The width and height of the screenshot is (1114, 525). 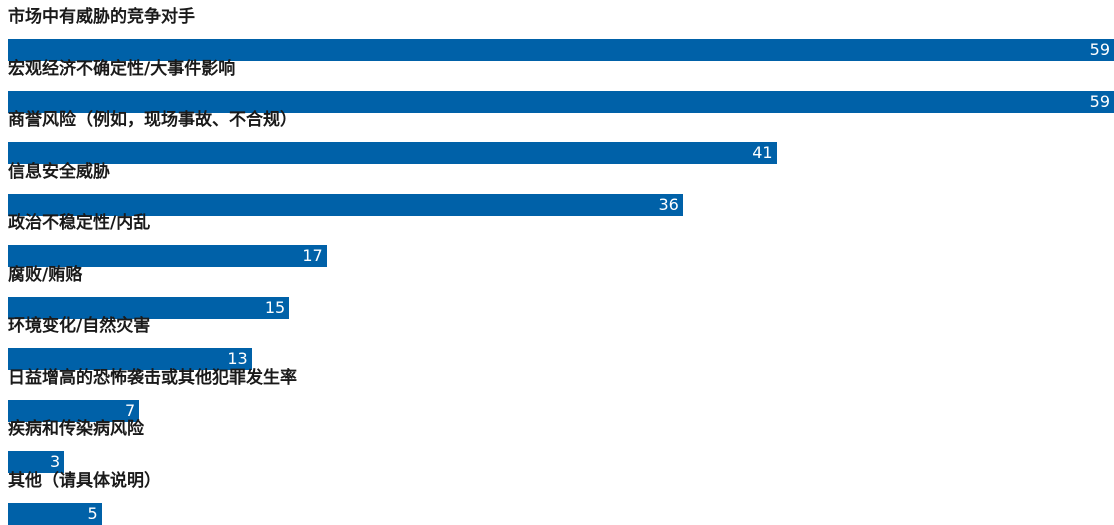 What do you see at coordinates (668, 204) in the screenshot?
I see `bar-value-label: 36` at bounding box center [668, 204].